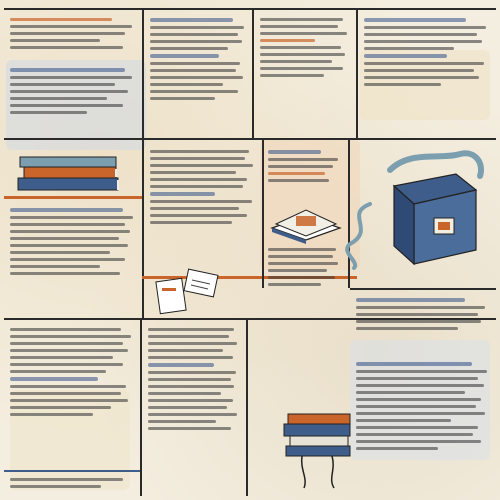 Image resolution: width=500 pixels, height=500 pixels. I want to click on center-lower-divider, so click(263, 213).